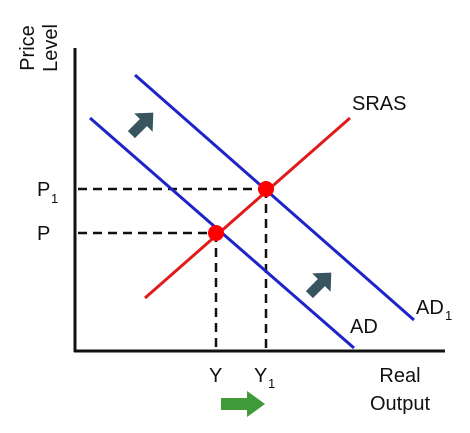 The width and height of the screenshot is (470, 433). Describe the element at coordinates (448, 315) in the screenshot. I see `ad1-label-subscript: 1` at that location.